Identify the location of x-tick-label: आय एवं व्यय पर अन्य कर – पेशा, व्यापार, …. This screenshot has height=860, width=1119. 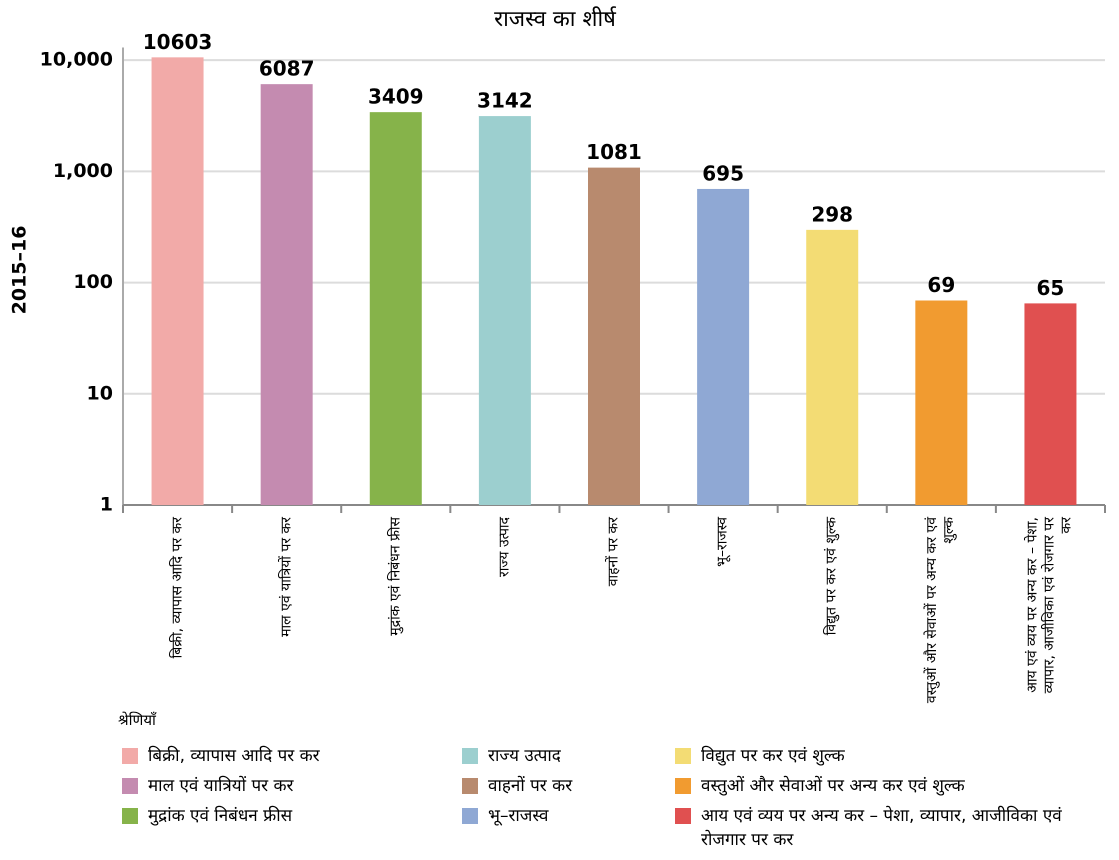
(1049, 605).